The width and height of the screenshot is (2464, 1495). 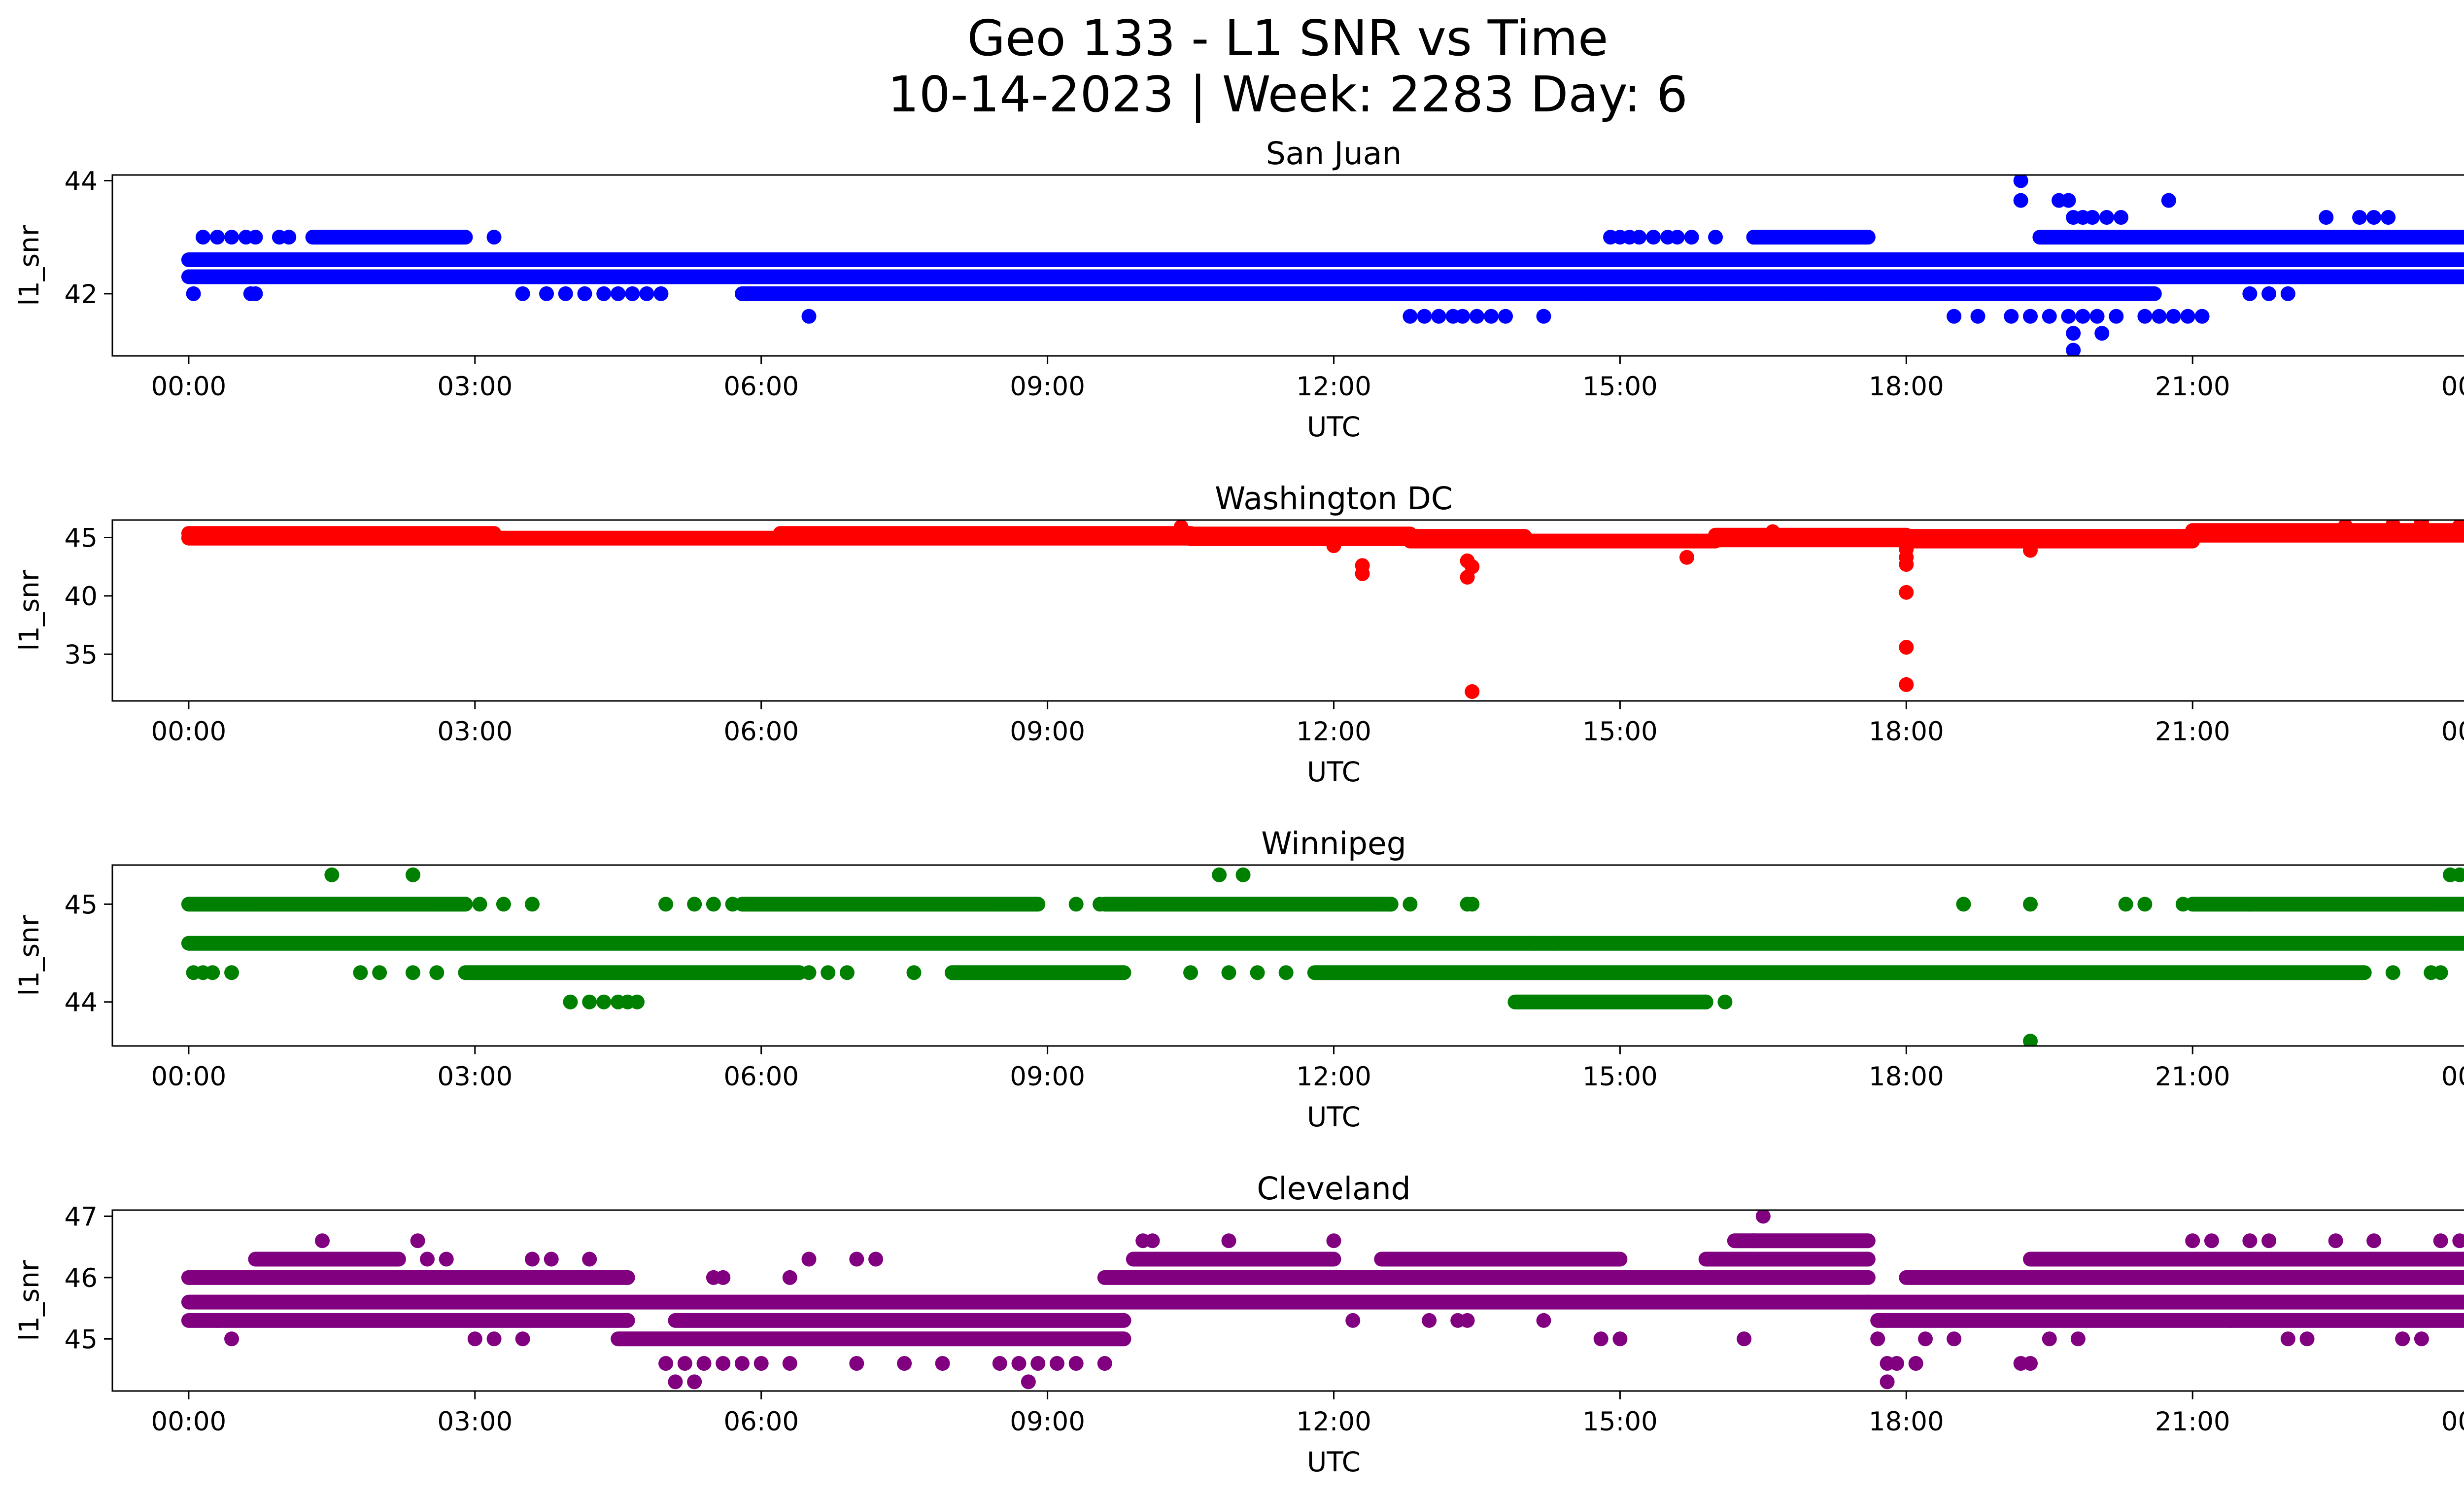 I want to click on washington-dc-x-axis-label: UTC, so click(x=1334, y=772).